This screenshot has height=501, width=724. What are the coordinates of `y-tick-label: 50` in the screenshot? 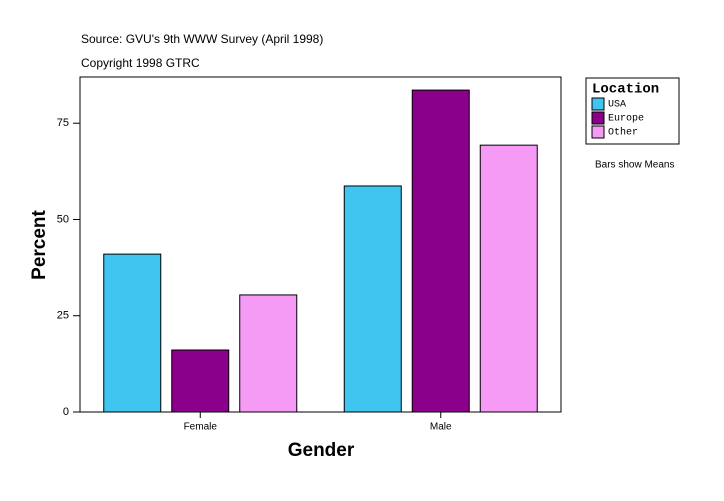 It's located at (63, 219).